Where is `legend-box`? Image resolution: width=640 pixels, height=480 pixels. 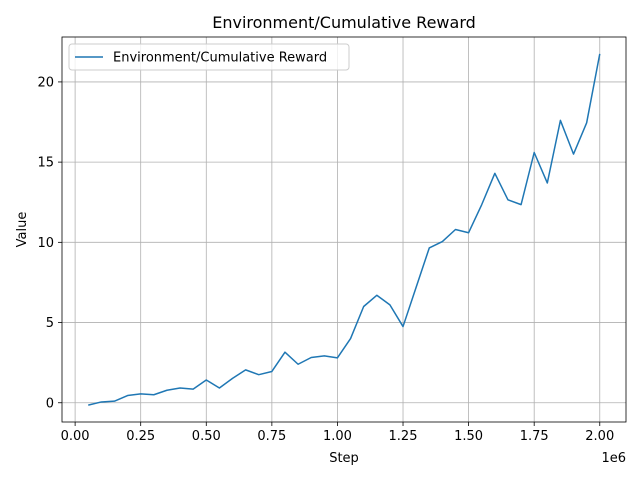 legend-box is located at coordinates (209, 57).